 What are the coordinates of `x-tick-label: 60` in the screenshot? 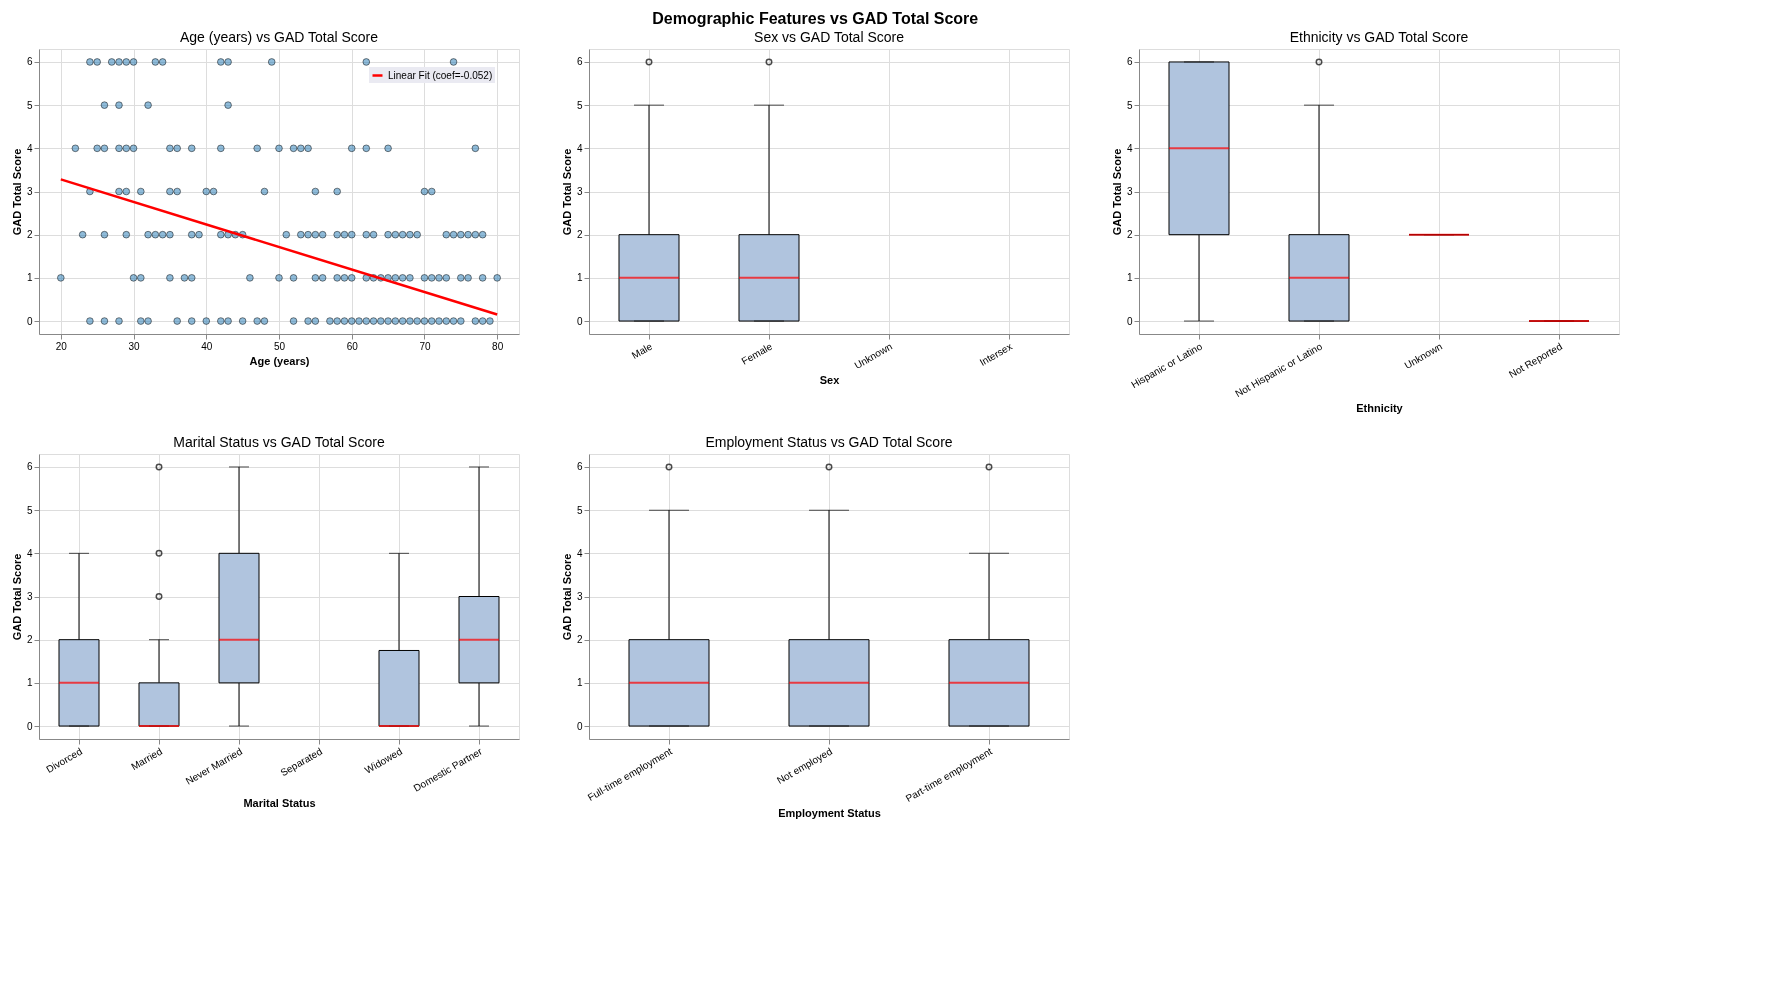 It's located at (352, 346).